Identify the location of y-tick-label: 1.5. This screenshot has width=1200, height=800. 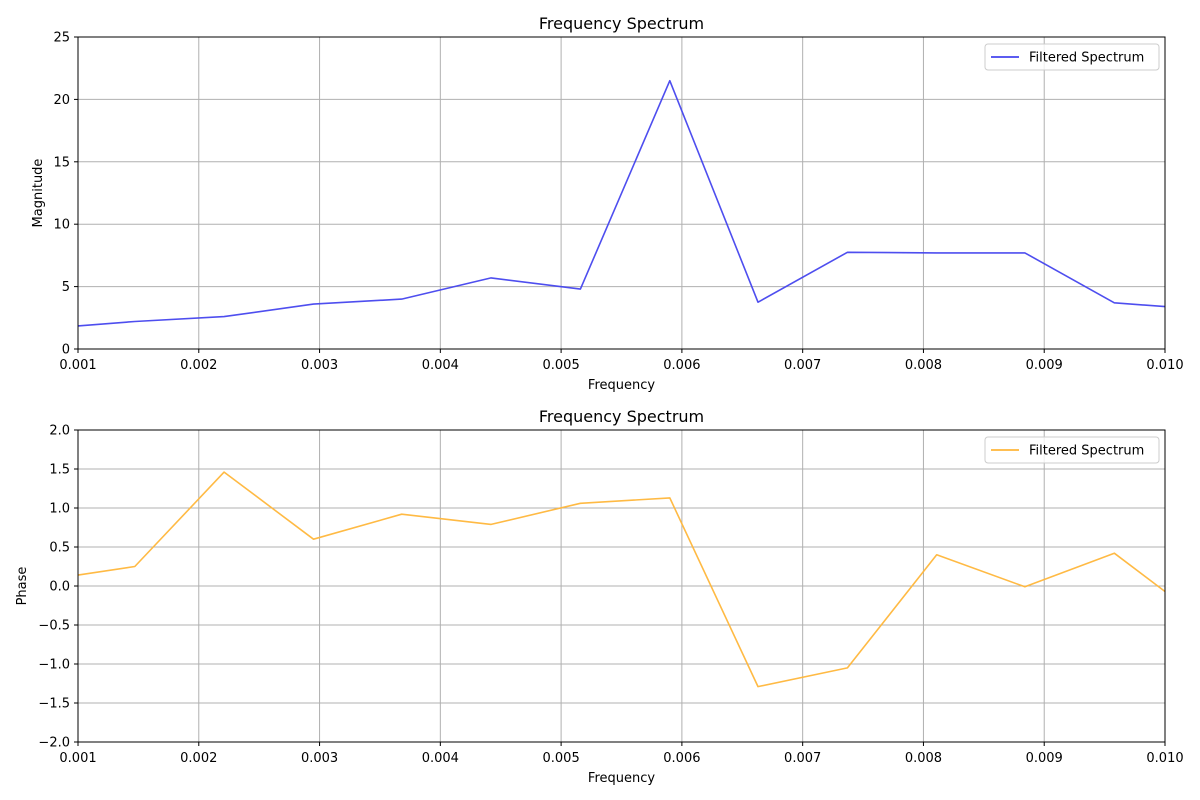
(59, 470).